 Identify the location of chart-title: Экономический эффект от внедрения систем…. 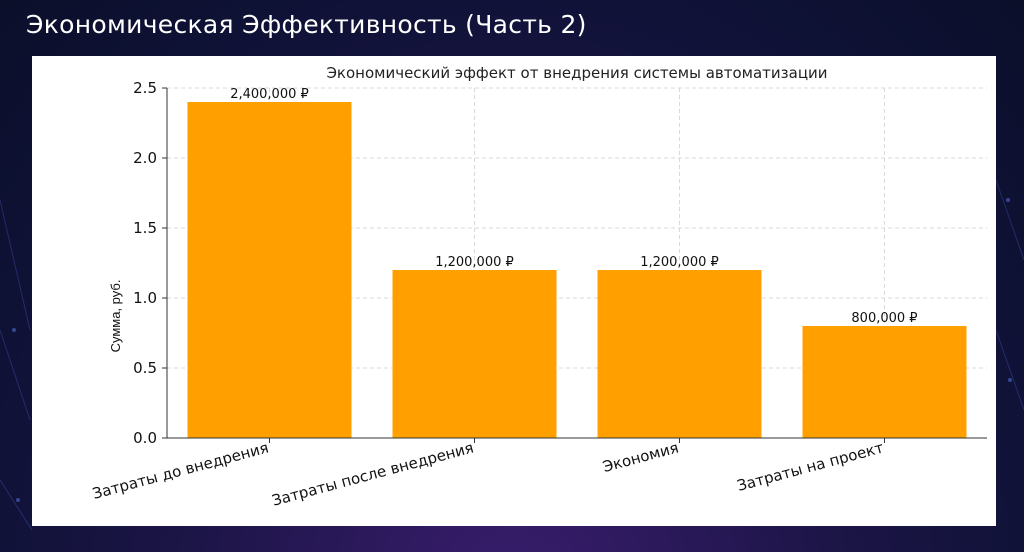
(576, 73).